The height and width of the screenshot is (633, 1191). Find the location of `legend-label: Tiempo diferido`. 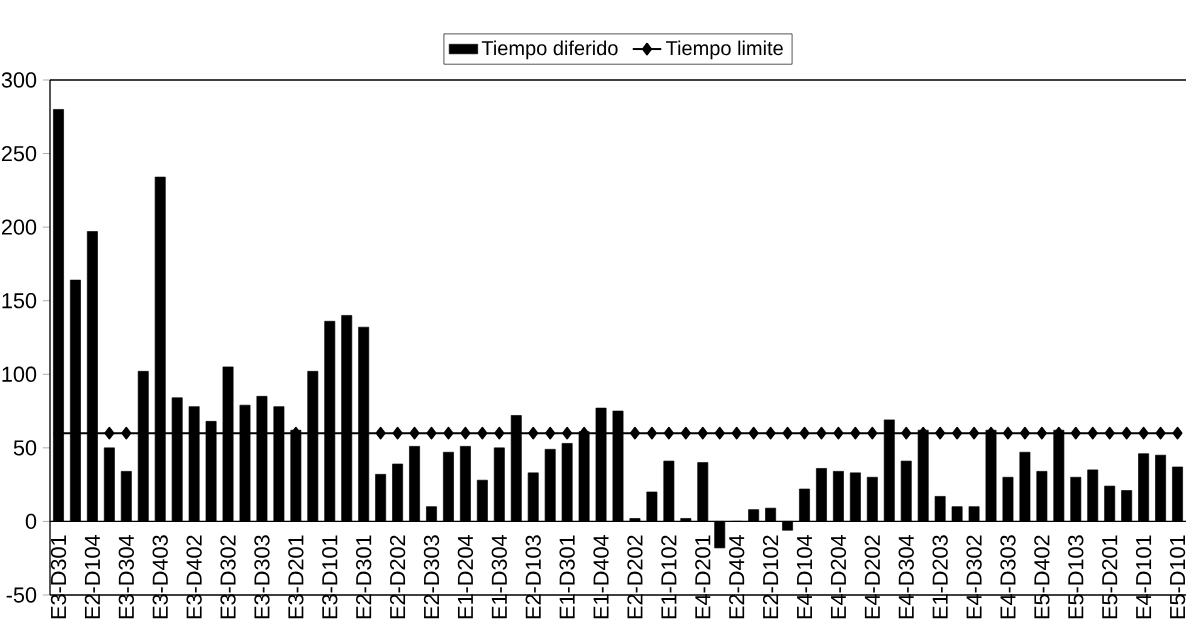

legend-label: Tiempo diferido is located at coordinates (549, 50).